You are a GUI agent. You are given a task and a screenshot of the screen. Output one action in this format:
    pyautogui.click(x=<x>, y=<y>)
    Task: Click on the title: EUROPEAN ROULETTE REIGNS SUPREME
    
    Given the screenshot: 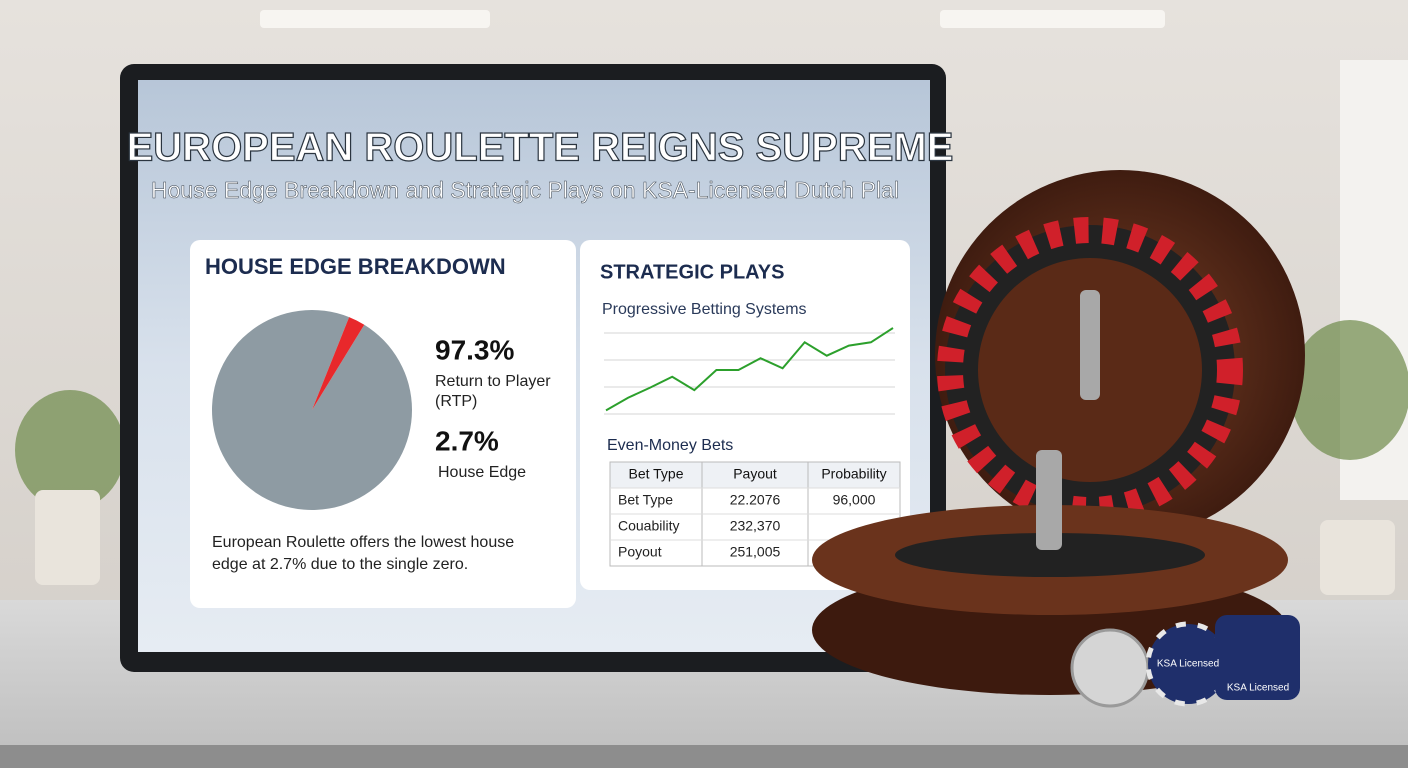 What is the action you would take?
    pyautogui.click(x=540, y=148)
    